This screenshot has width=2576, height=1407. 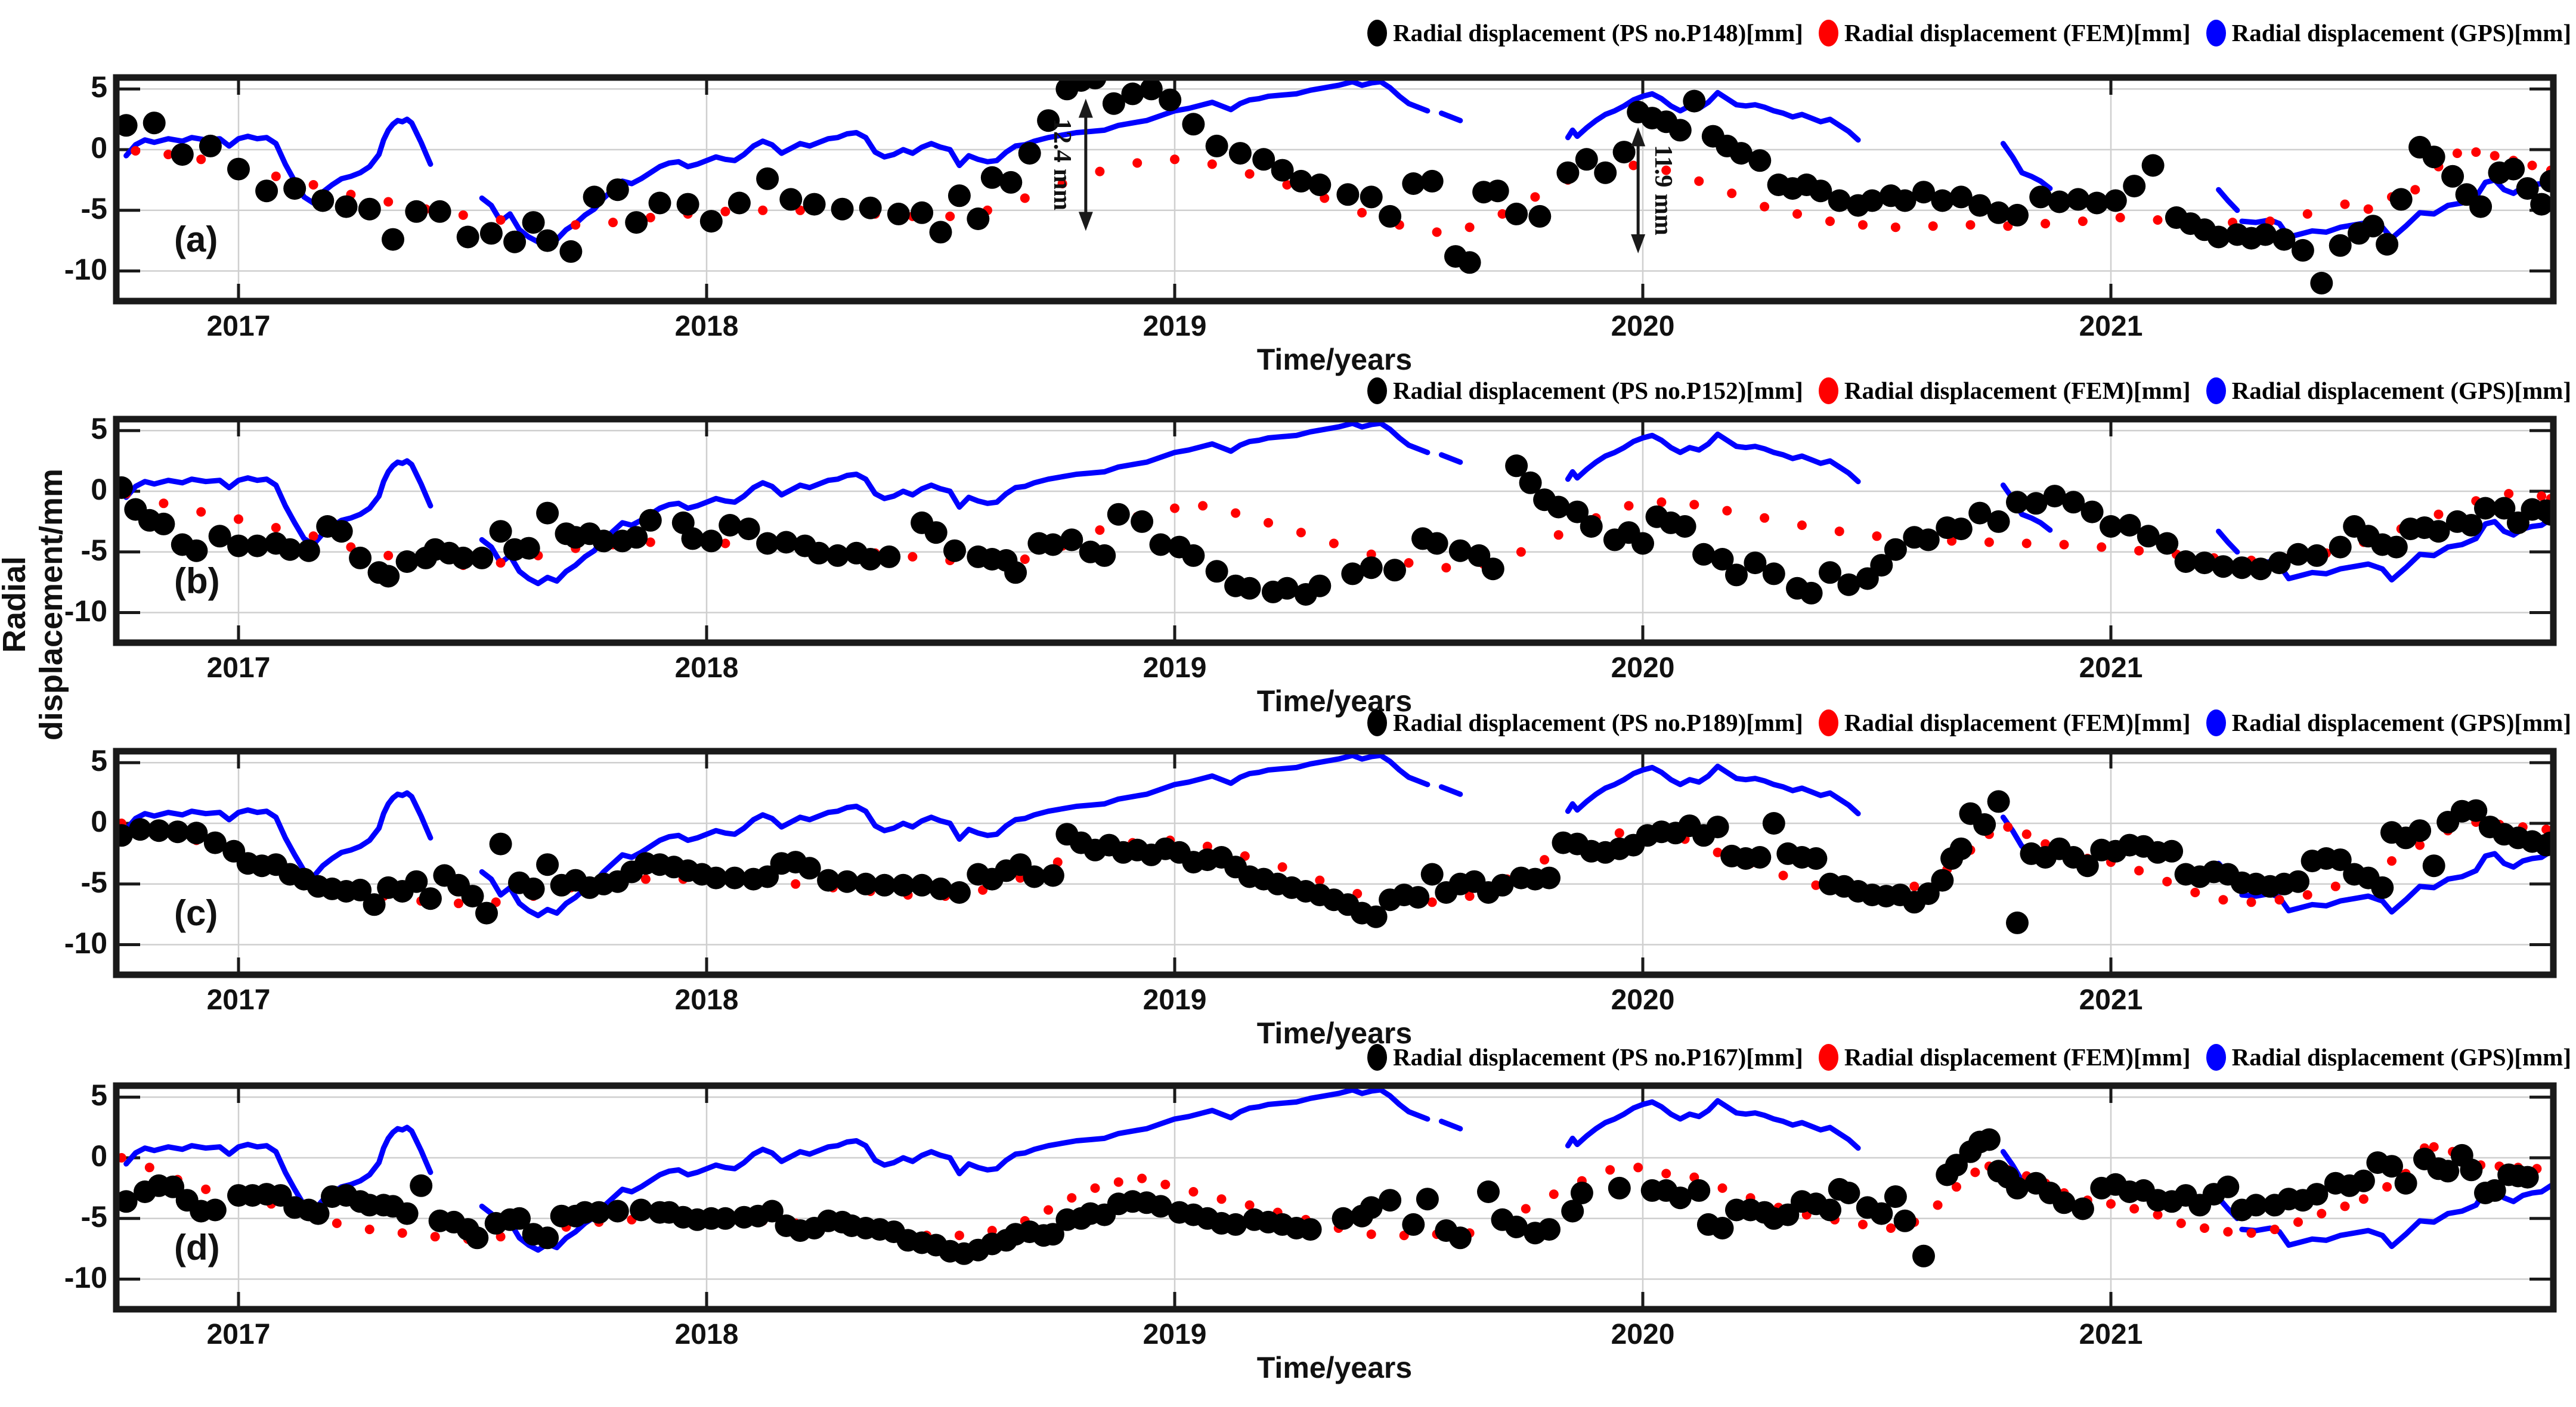 I want to click on legend-item: Radial displacement (PS no.P167)[mm], so click(x=1585, y=1057).